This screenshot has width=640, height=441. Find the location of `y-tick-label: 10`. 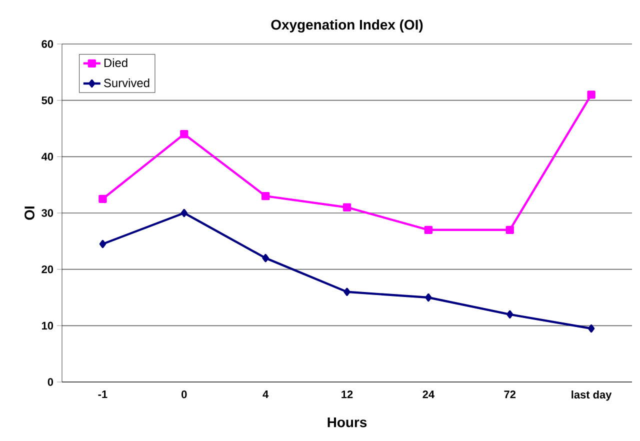

y-tick-label: 10 is located at coordinates (48, 326).